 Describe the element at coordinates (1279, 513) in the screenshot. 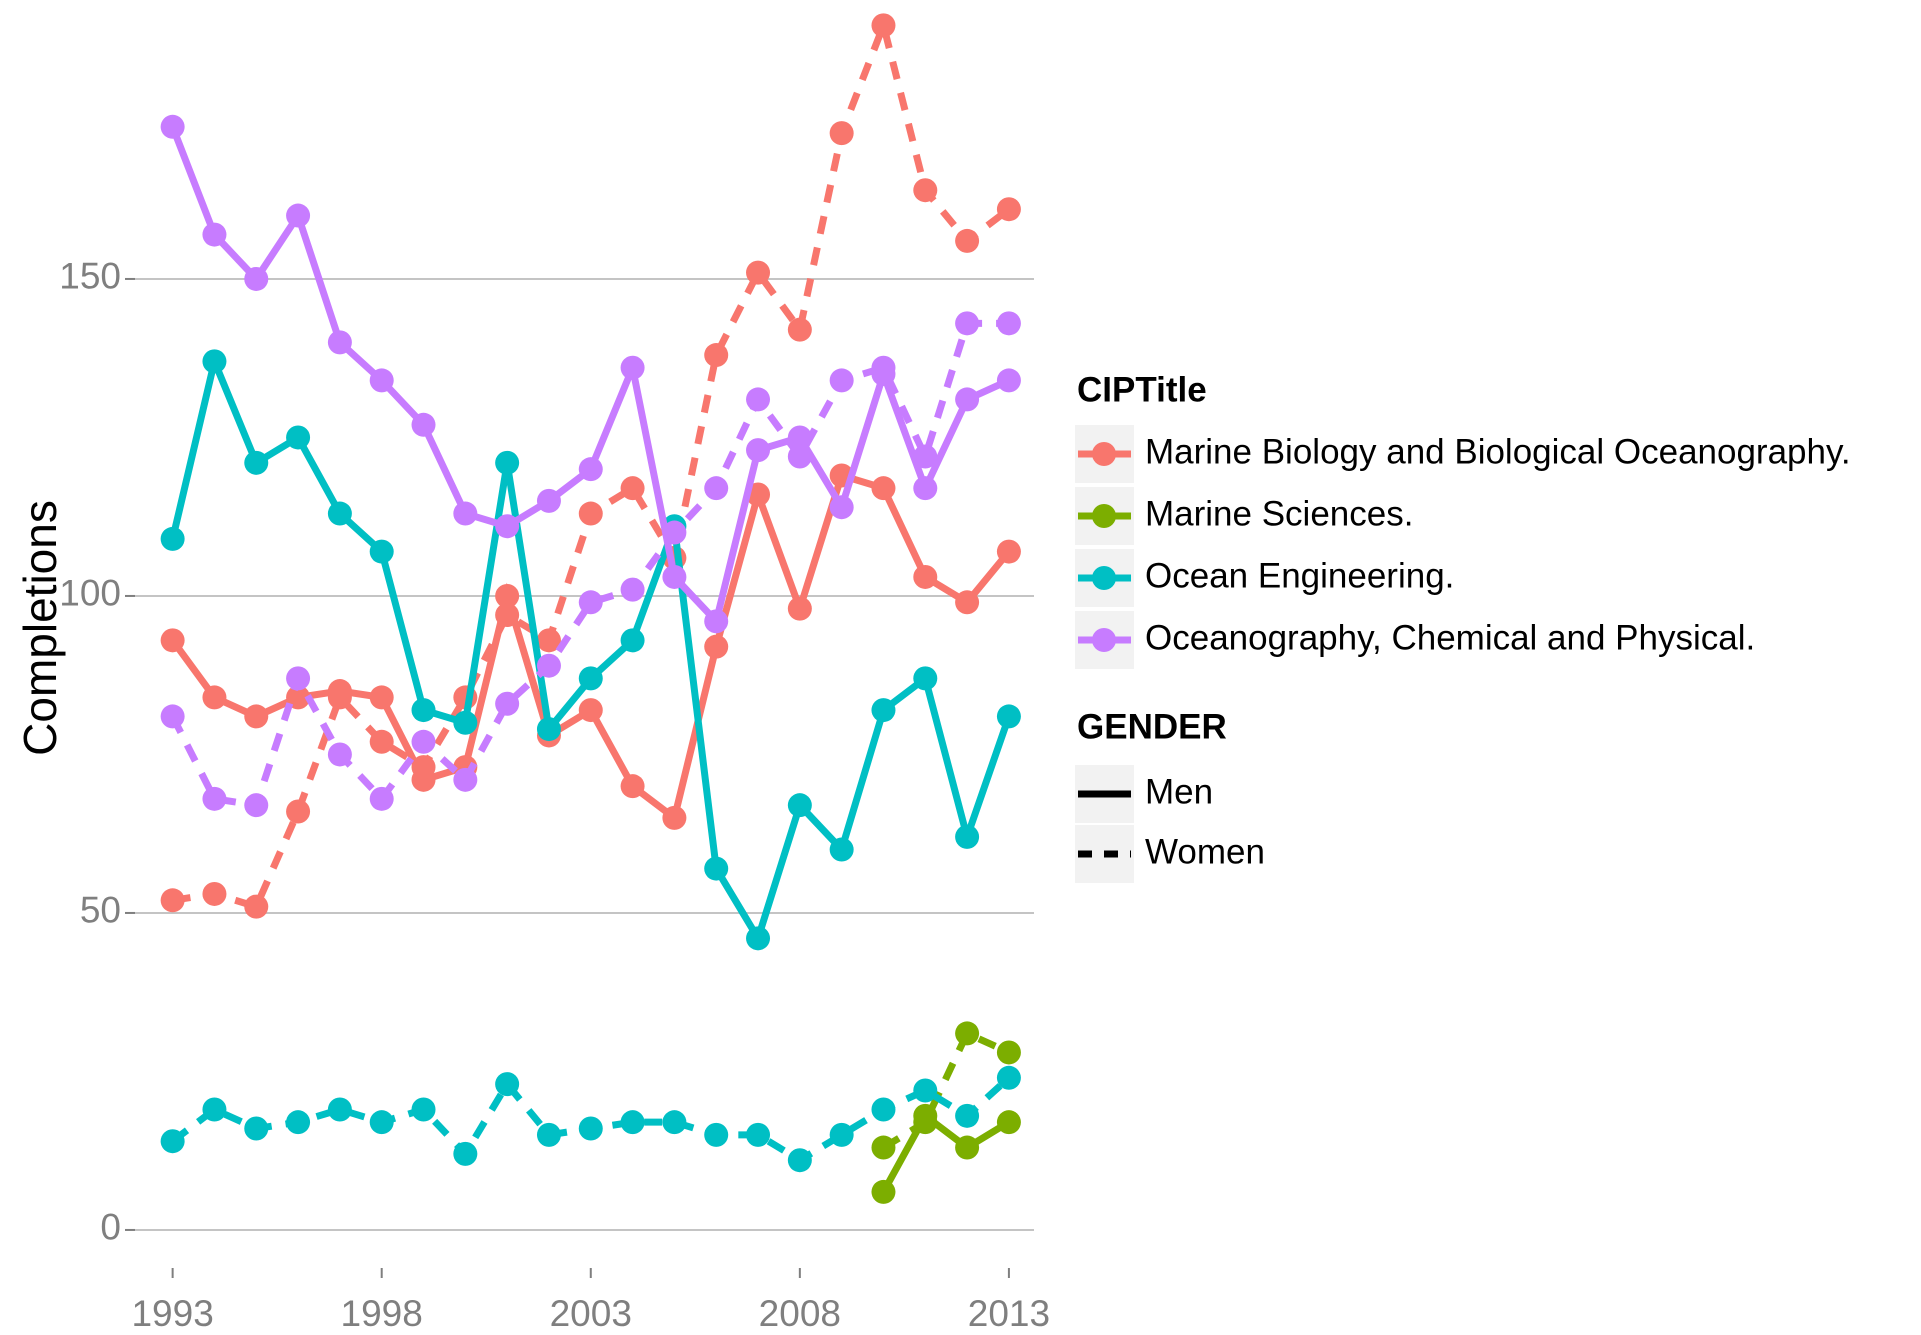

I see `legend-label: Marine Sciences.` at that location.